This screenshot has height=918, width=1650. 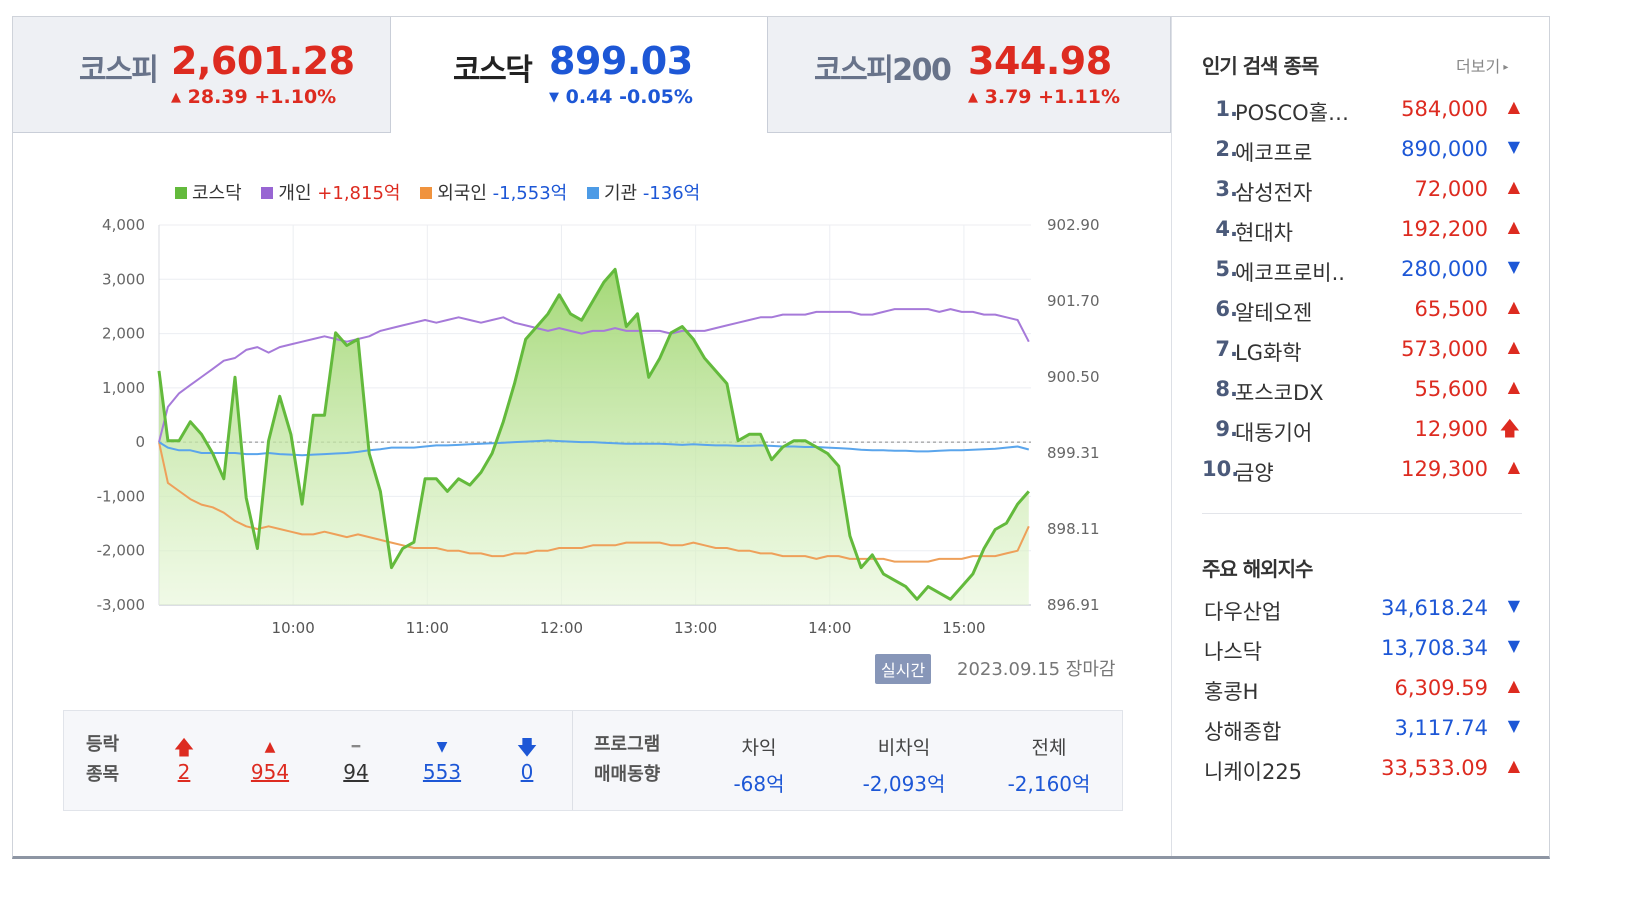 What do you see at coordinates (1444, 109) in the screenshot?
I see `stock-price: 584,000` at bounding box center [1444, 109].